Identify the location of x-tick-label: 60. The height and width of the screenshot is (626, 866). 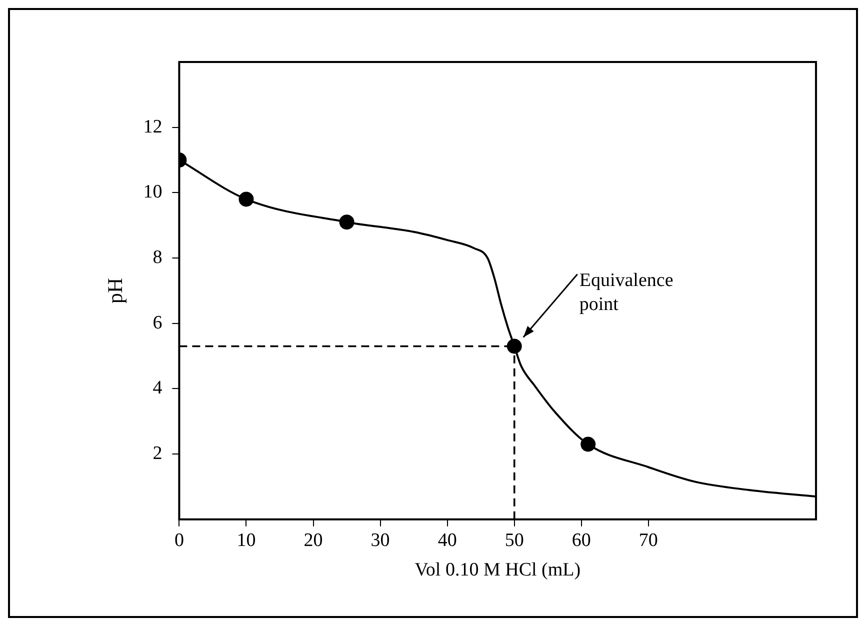
(581, 540).